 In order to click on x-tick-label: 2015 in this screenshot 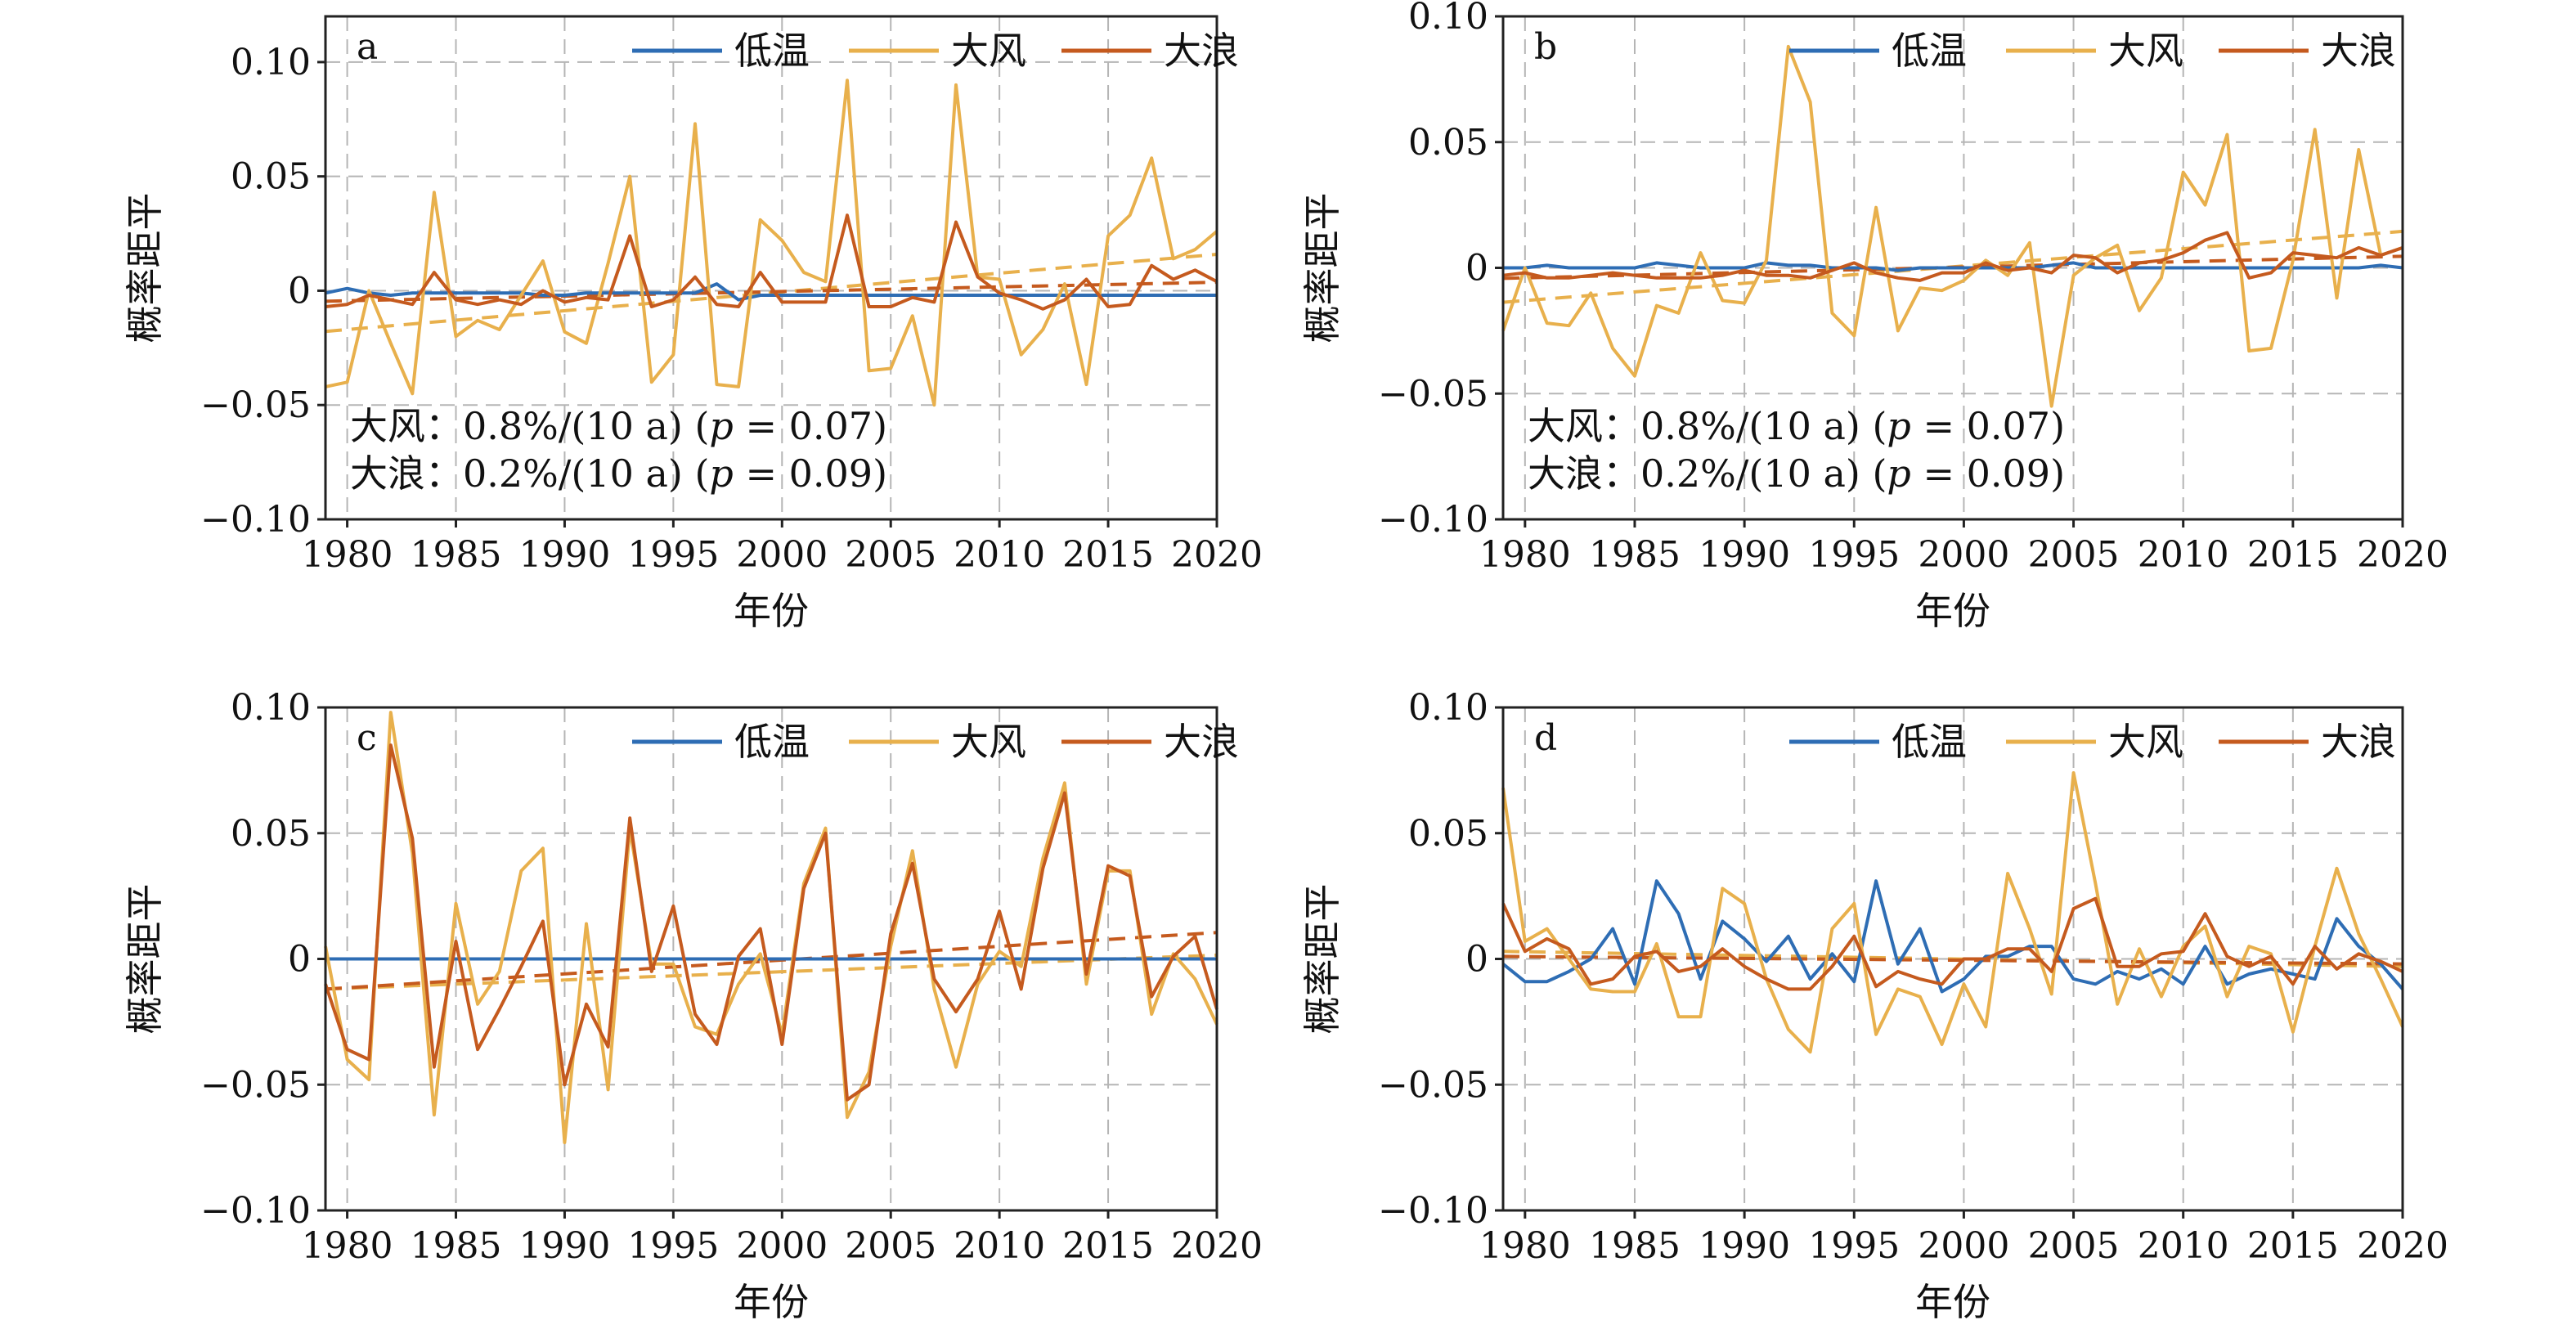, I will do `click(2293, 1246)`.